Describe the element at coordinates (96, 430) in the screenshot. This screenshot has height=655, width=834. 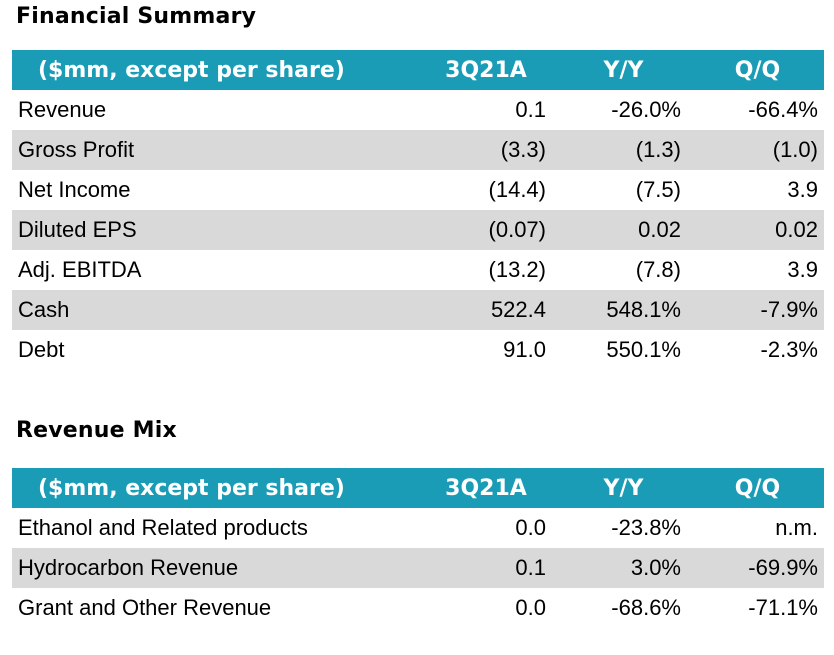
I see `revenue-mix-title: Revenue Mix` at that location.